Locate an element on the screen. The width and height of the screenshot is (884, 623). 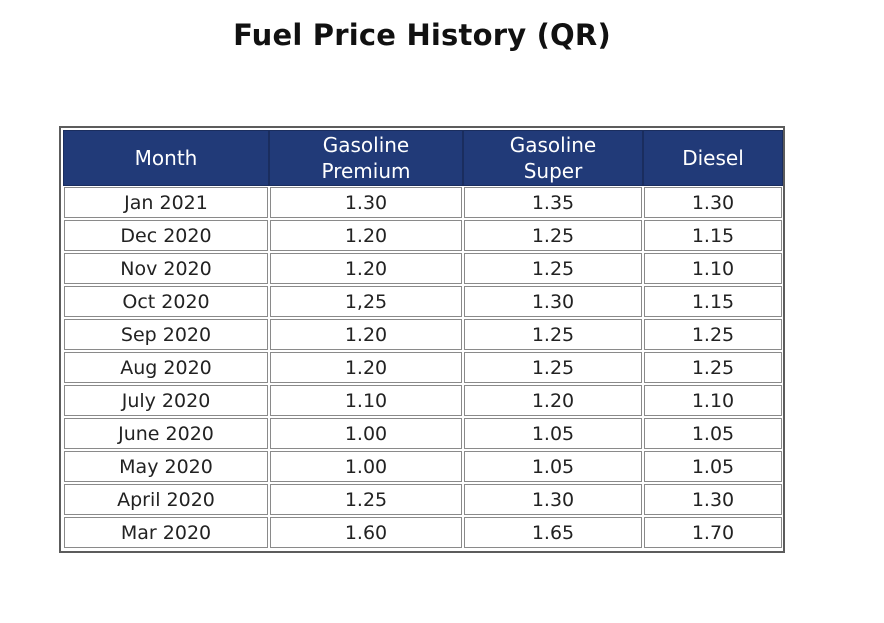
header-diesel-line1: Diesel is located at coordinates (713, 158).